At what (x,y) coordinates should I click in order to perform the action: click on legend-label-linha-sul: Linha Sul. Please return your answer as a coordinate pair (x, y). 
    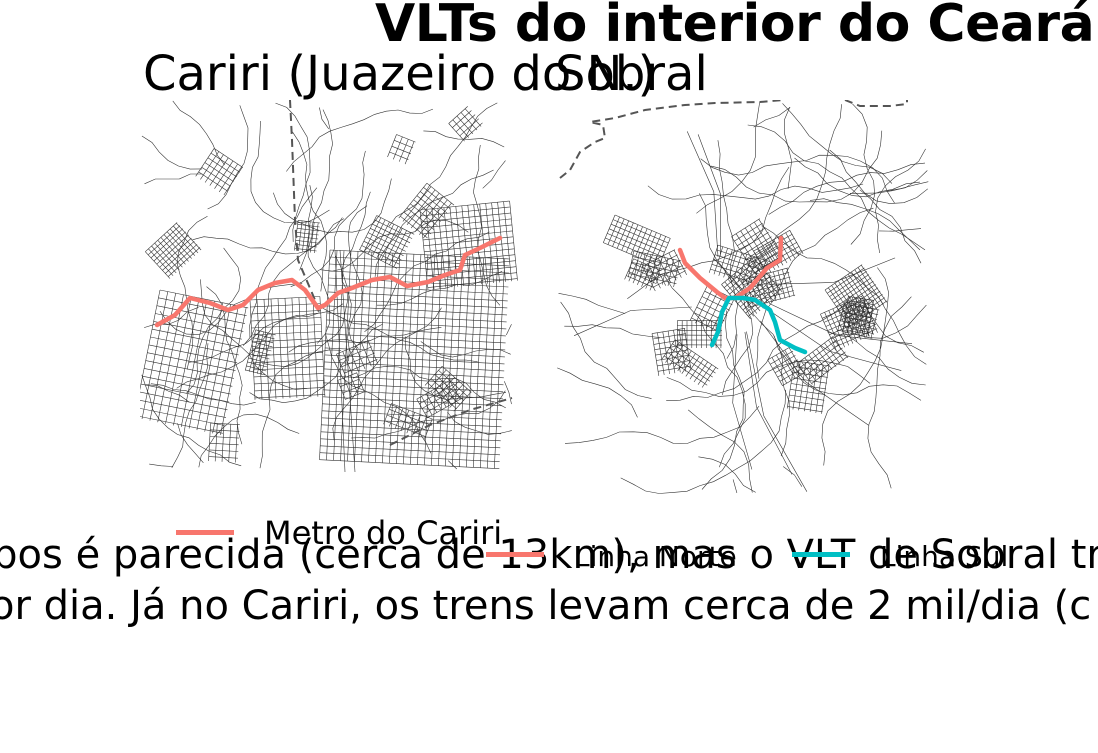
    Looking at the image, I should click on (944, 556).